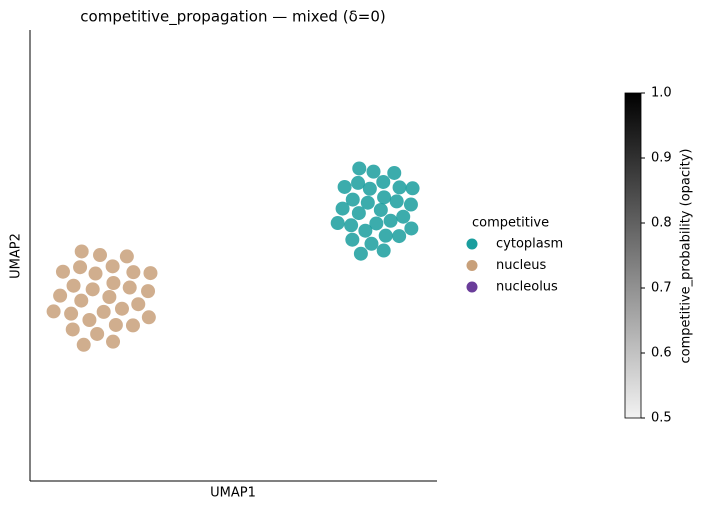 The image size is (702, 515). What do you see at coordinates (633, 255) in the screenshot?
I see `colorbar` at bounding box center [633, 255].